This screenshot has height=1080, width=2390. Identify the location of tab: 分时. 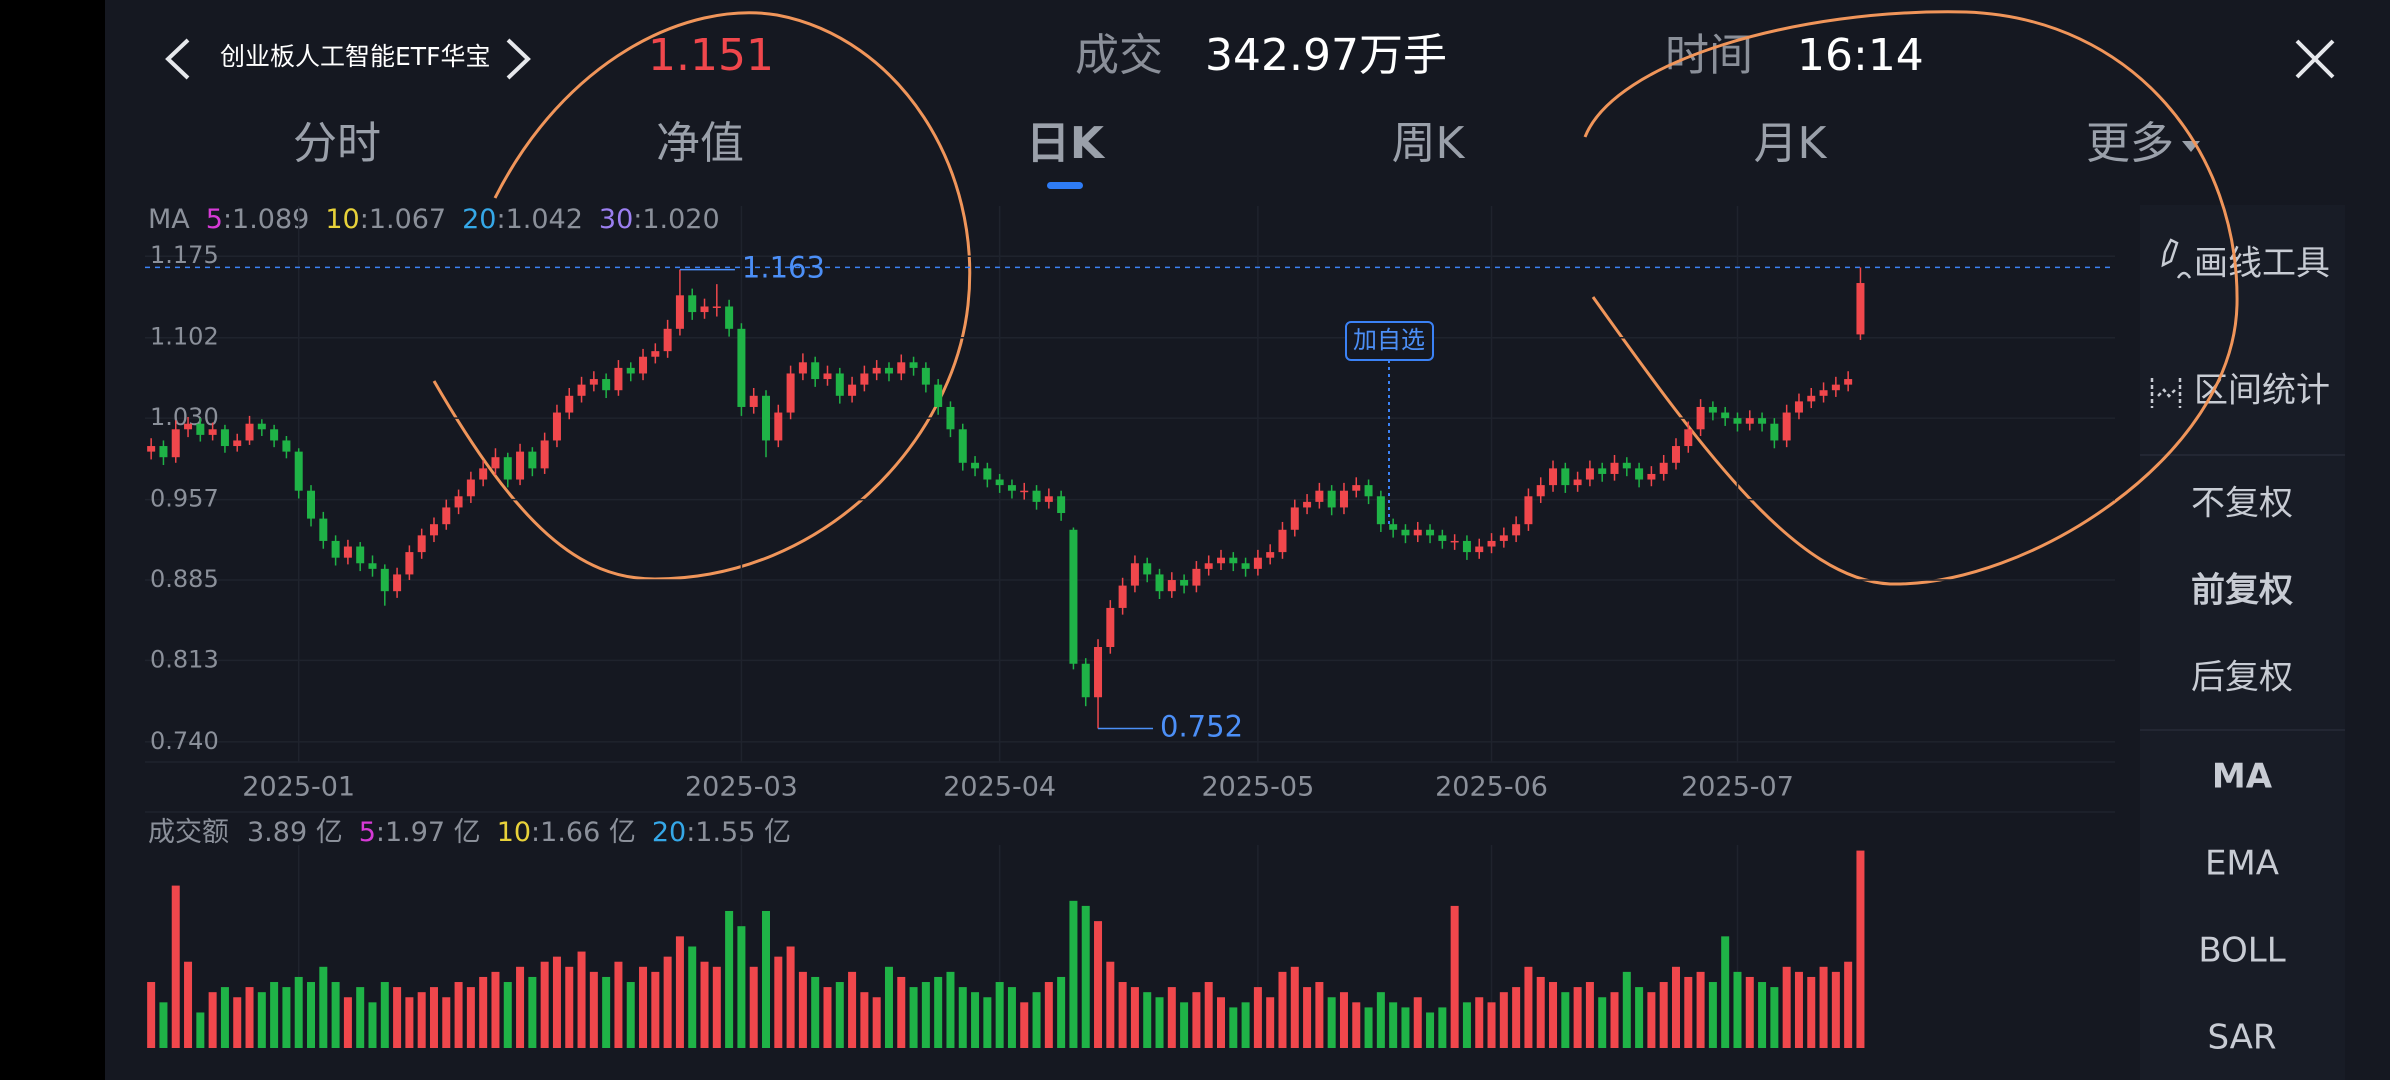
(337, 143).